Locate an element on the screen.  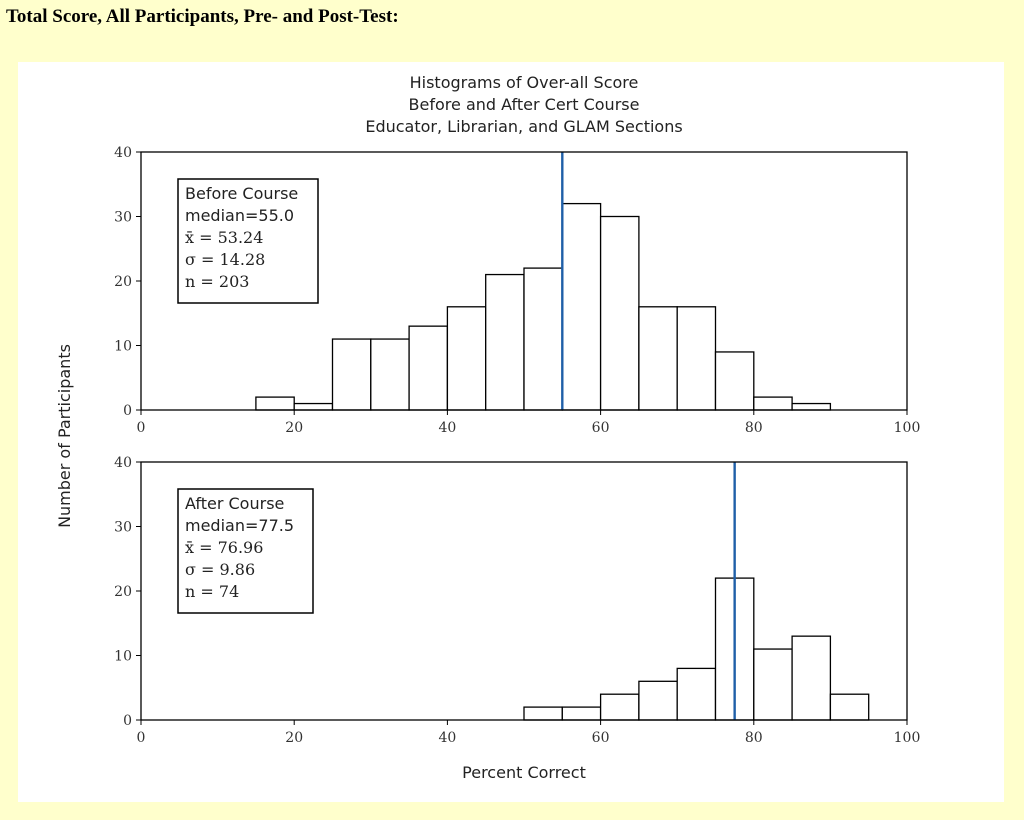
chart-title-line: Educator, Librarian, and GLAM Sections is located at coordinates (523, 126).